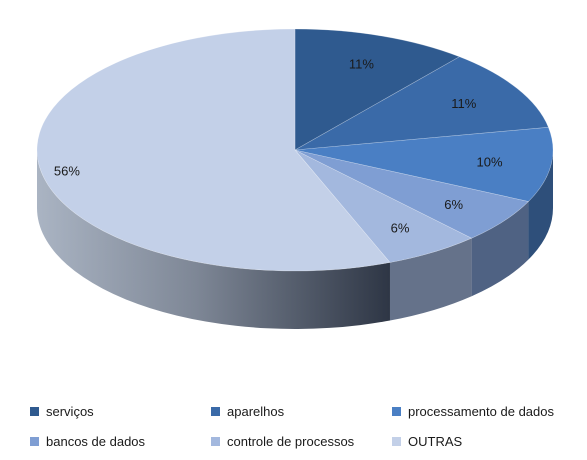  Describe the element at coordinates (430, 279) in the screenshot. I see `pie-side-controle-de-processos` at that location.